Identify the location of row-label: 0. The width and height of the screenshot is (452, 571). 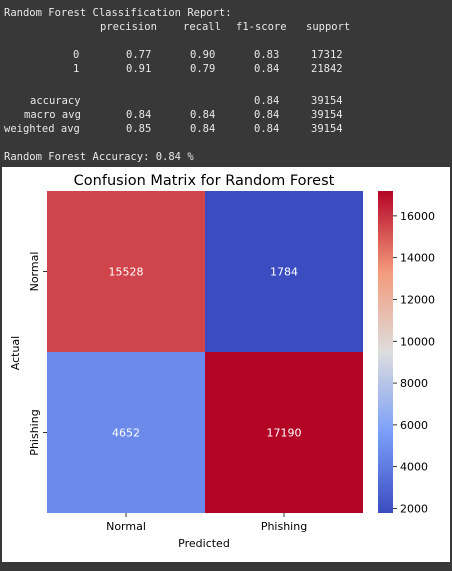
(76, 55).